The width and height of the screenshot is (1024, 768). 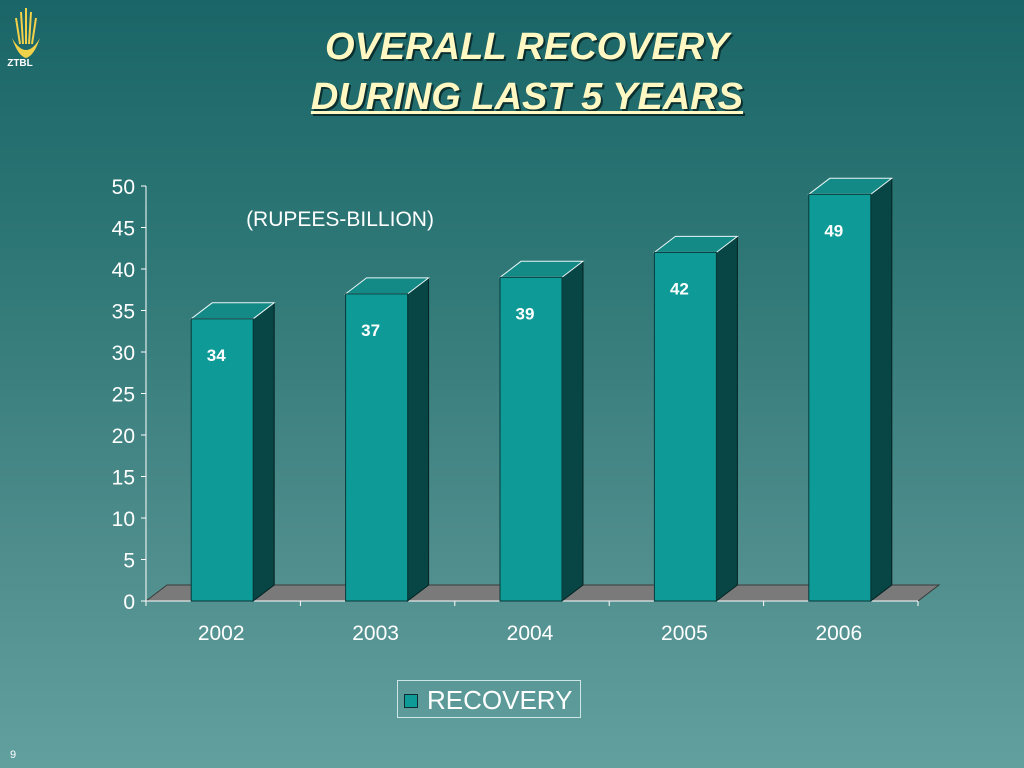 I want to click on y-tick-label: 0, so click(x=129, y=602).